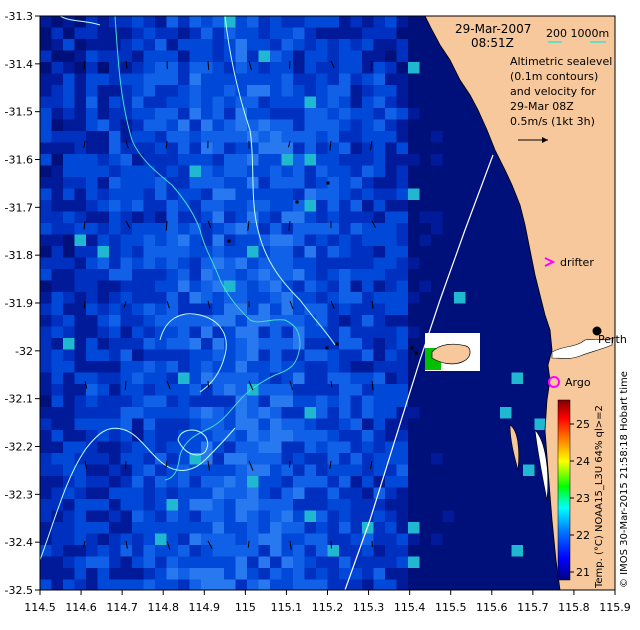 This screenshot has height=630, width=640. What do you see at coordinates (280, 181) in the screenshot?
I see `contour-1000m` at bounding box center [280, 181].